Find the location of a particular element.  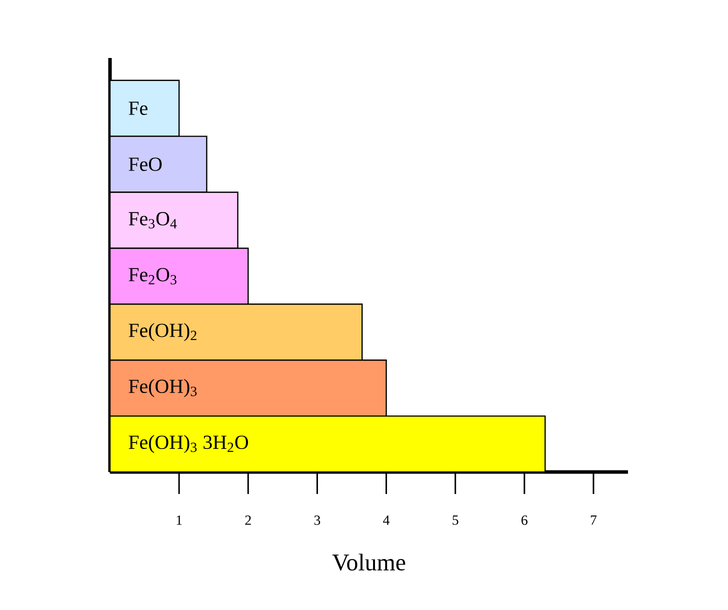

y-tick-label: Fe(OH)$_{3}$ is located at coordinates (162, 388).